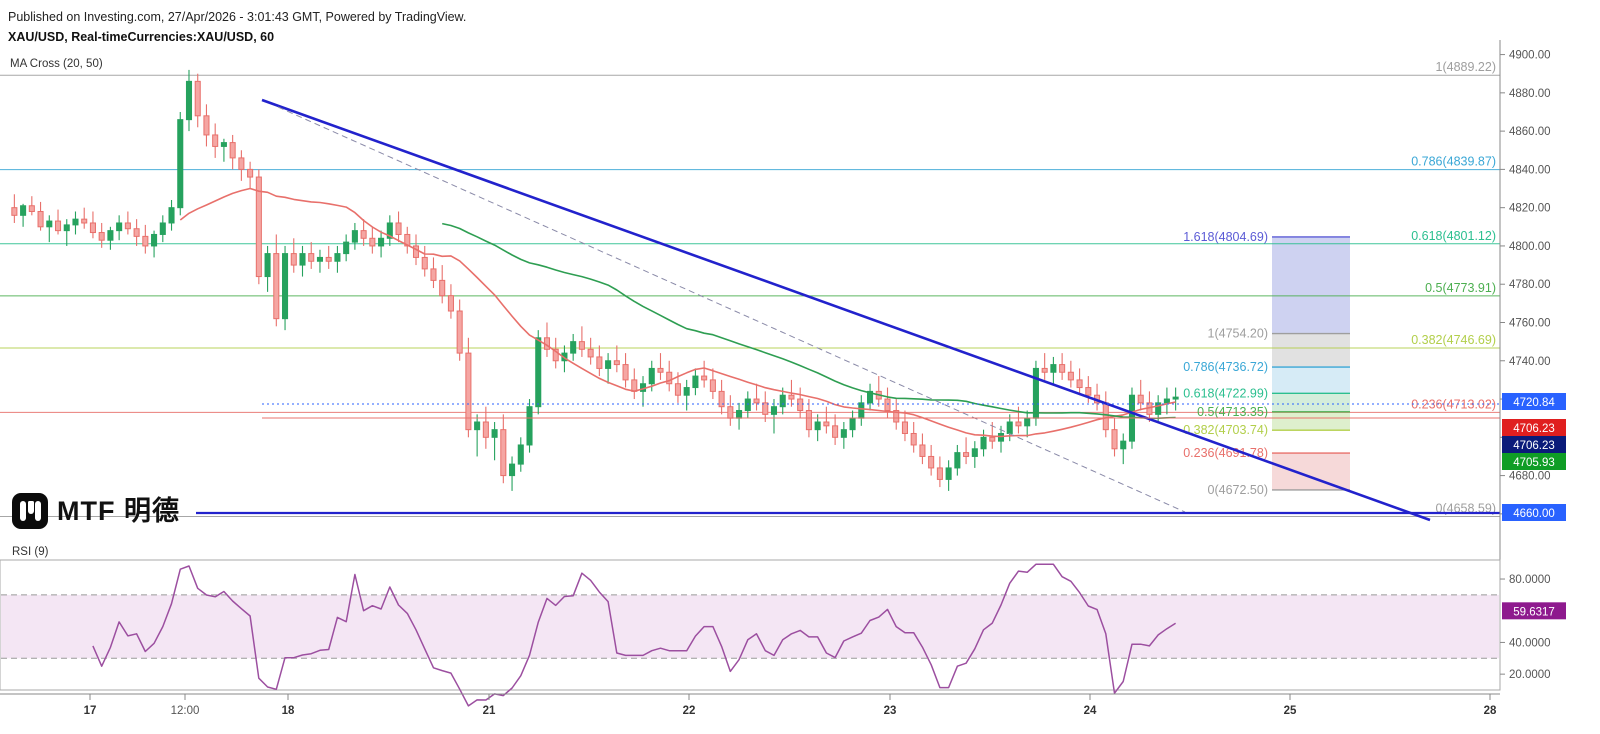 This screenshot has height=734, width=1600. What do you see at coordinates (1530, 56) in the screenshot?
I see `price-tick-label: 4900.00` at bounding box center [1530, 56].